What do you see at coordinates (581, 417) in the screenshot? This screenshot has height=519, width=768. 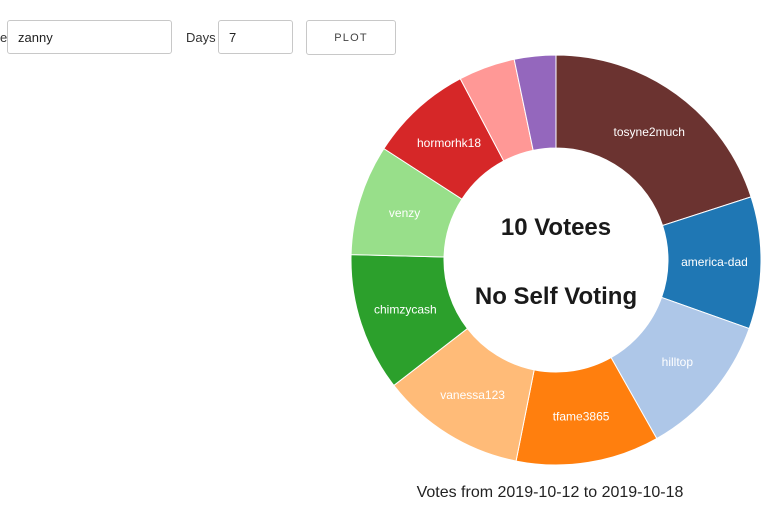 I see `slice-label: tfame3865` at bounding box center [581, 417].